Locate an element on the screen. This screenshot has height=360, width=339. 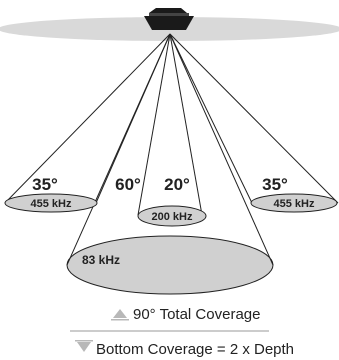
coverage-ellipse-455khz-left is located at coordinates (51, 203).